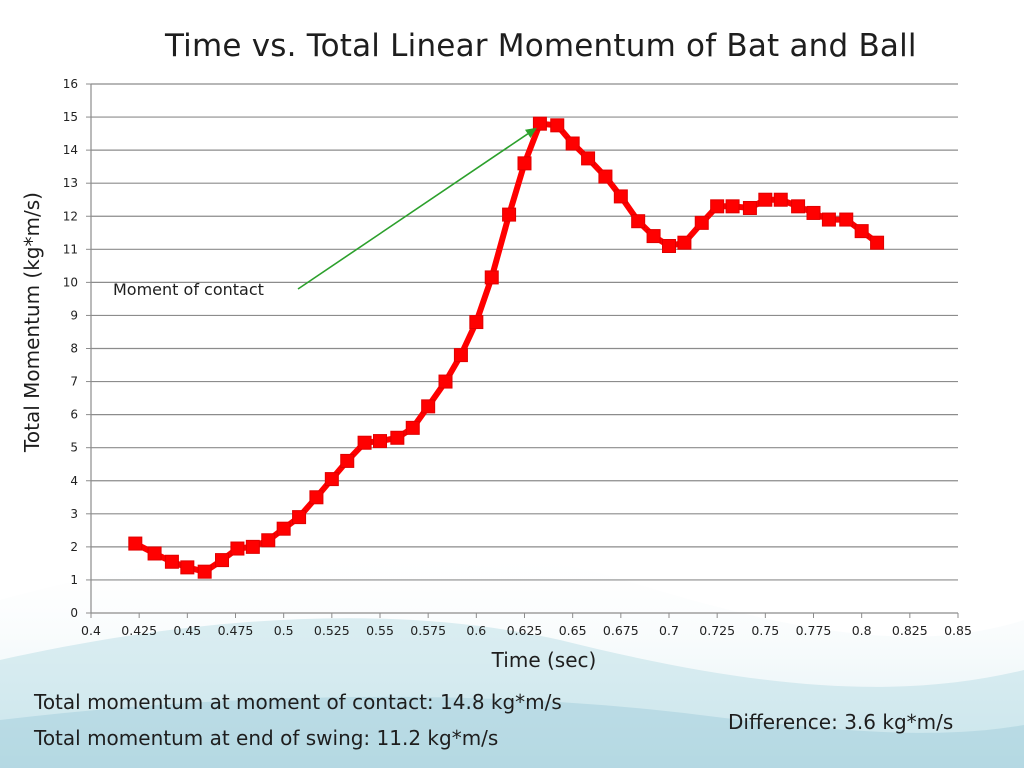 The width and height of the screenshot is (1024, 768). What do you see at coordinates (621, 630) in the screenshot?
I see `x-tick-label-11: 0.675` at bounding box center [621, 630].